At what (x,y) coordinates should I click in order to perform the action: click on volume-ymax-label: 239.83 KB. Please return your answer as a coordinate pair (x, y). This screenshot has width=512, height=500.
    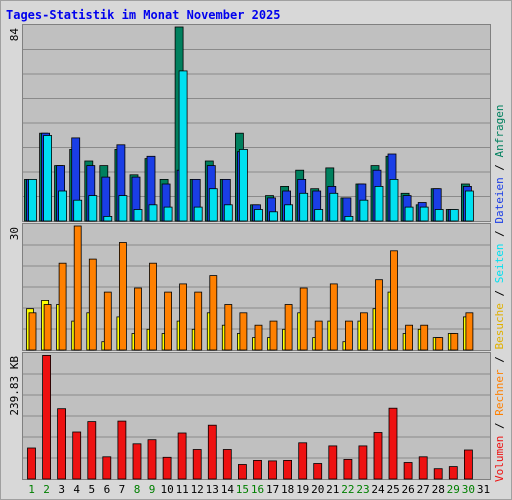
    Looking at the image, I should click on (14, 386).